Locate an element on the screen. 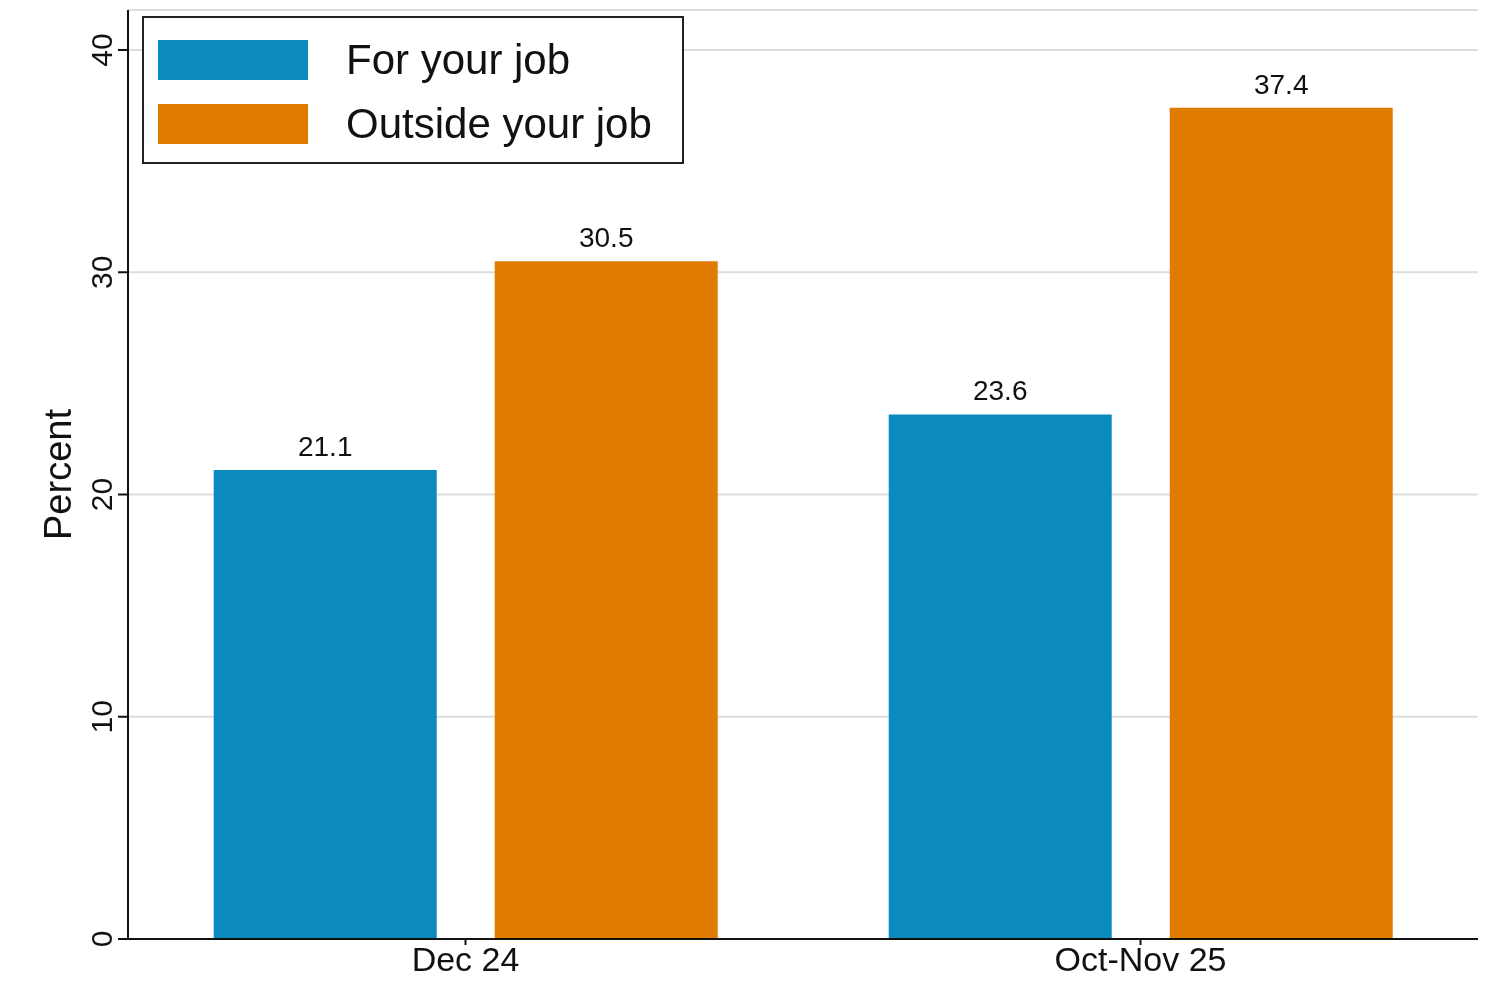 The image size is (1486, 988). y-tick-label: 30 is located at coordinates (101, 272).